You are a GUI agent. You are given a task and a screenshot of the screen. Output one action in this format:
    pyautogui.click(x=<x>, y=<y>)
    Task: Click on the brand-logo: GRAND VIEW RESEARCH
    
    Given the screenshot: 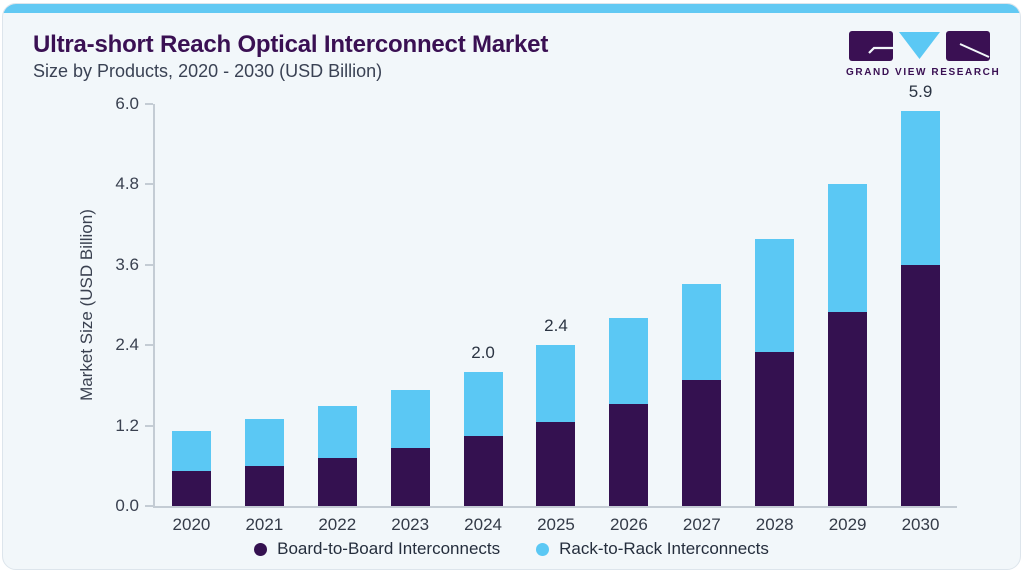 What is the action you would take?
    pyautogui.click(x=923, y=54)
    